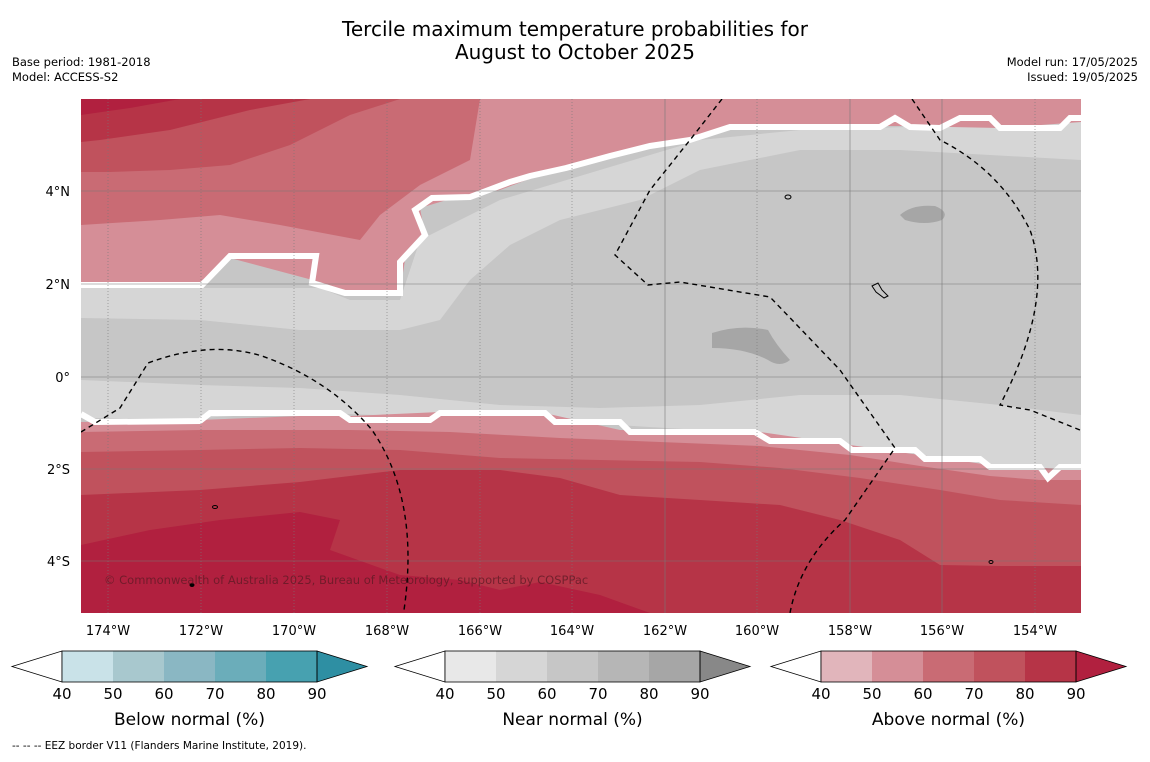 This screenshot has height=762, width=1150. I want to click on lat-label: 2°N, so click(58, 285).